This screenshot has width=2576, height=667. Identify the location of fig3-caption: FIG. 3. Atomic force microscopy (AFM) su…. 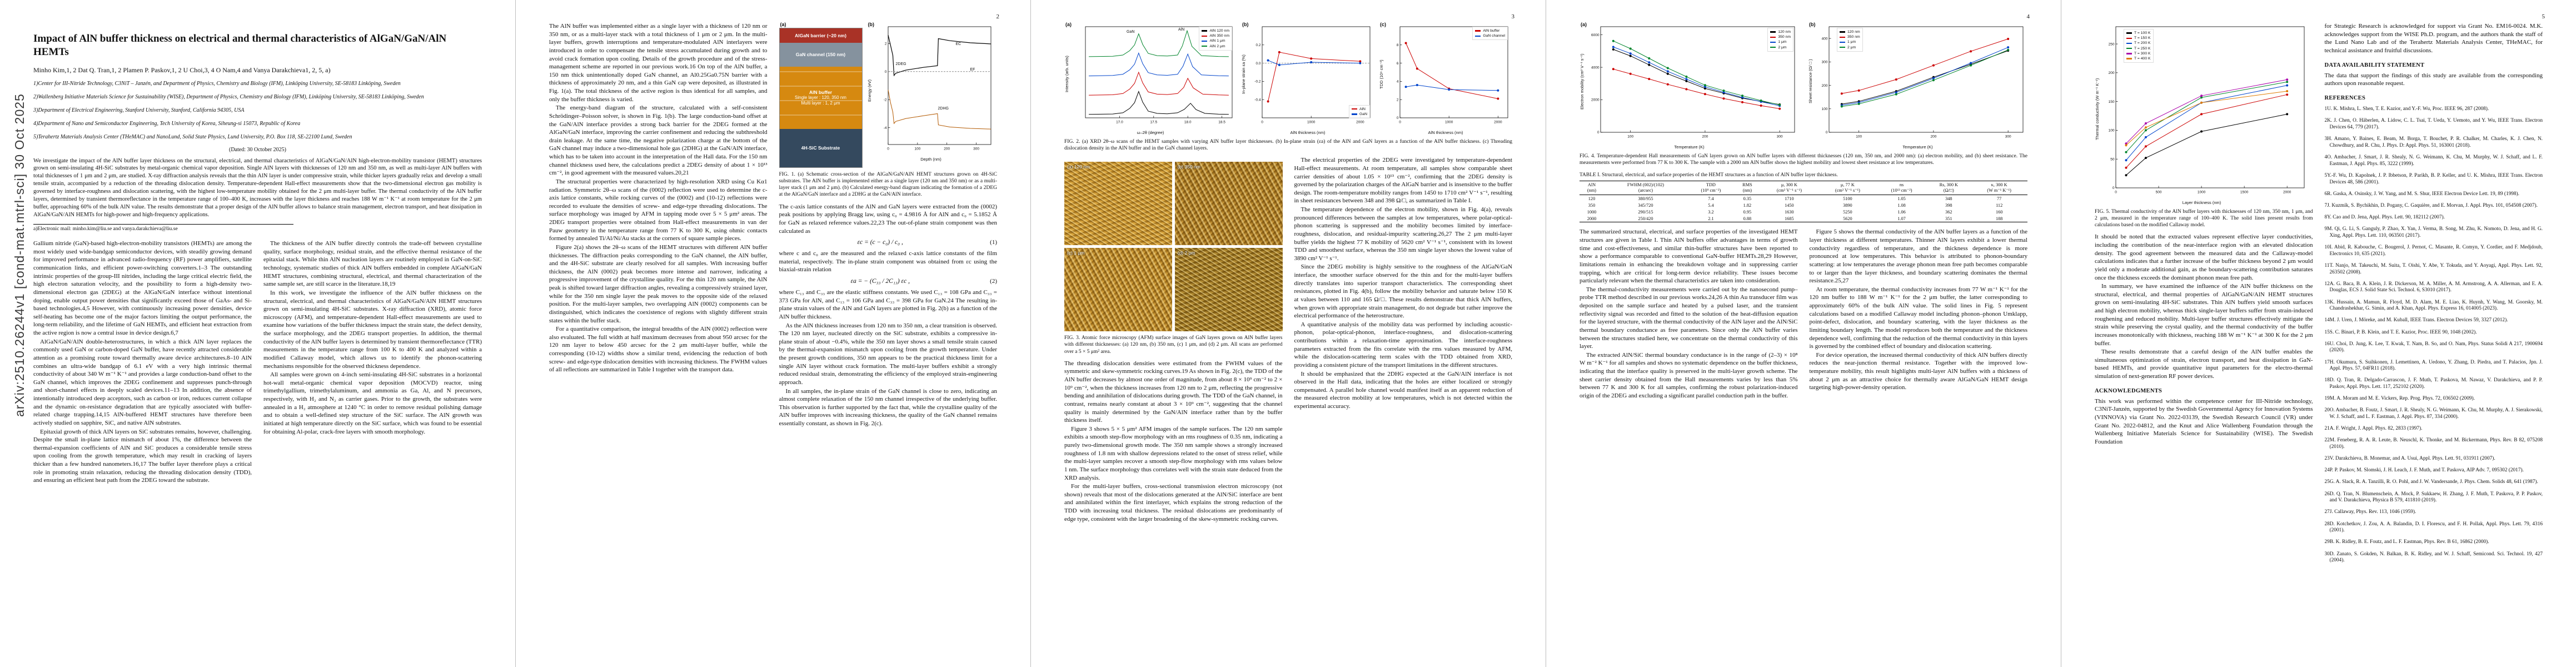
(1173, 345).